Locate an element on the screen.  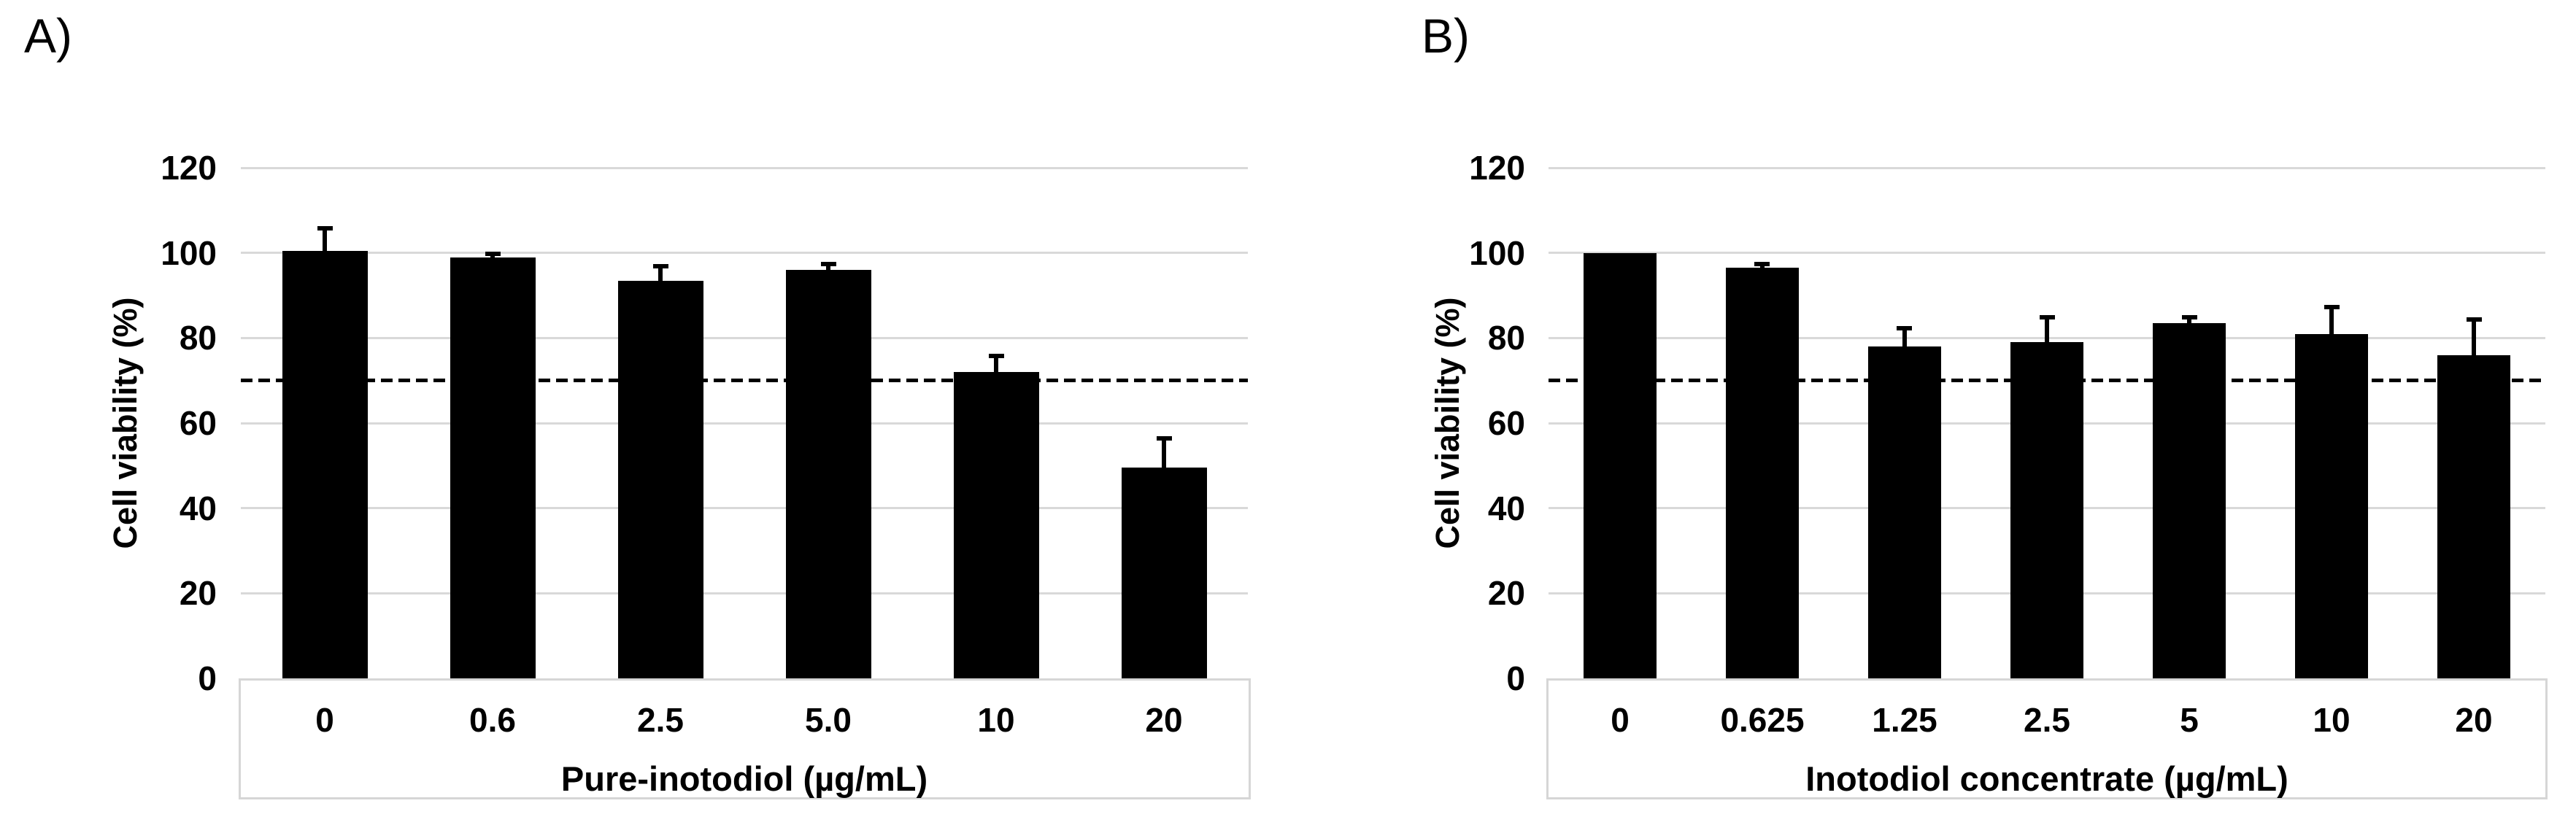
x-tick-label-1.25: 1.25 is located at coordinates (1904, 720).